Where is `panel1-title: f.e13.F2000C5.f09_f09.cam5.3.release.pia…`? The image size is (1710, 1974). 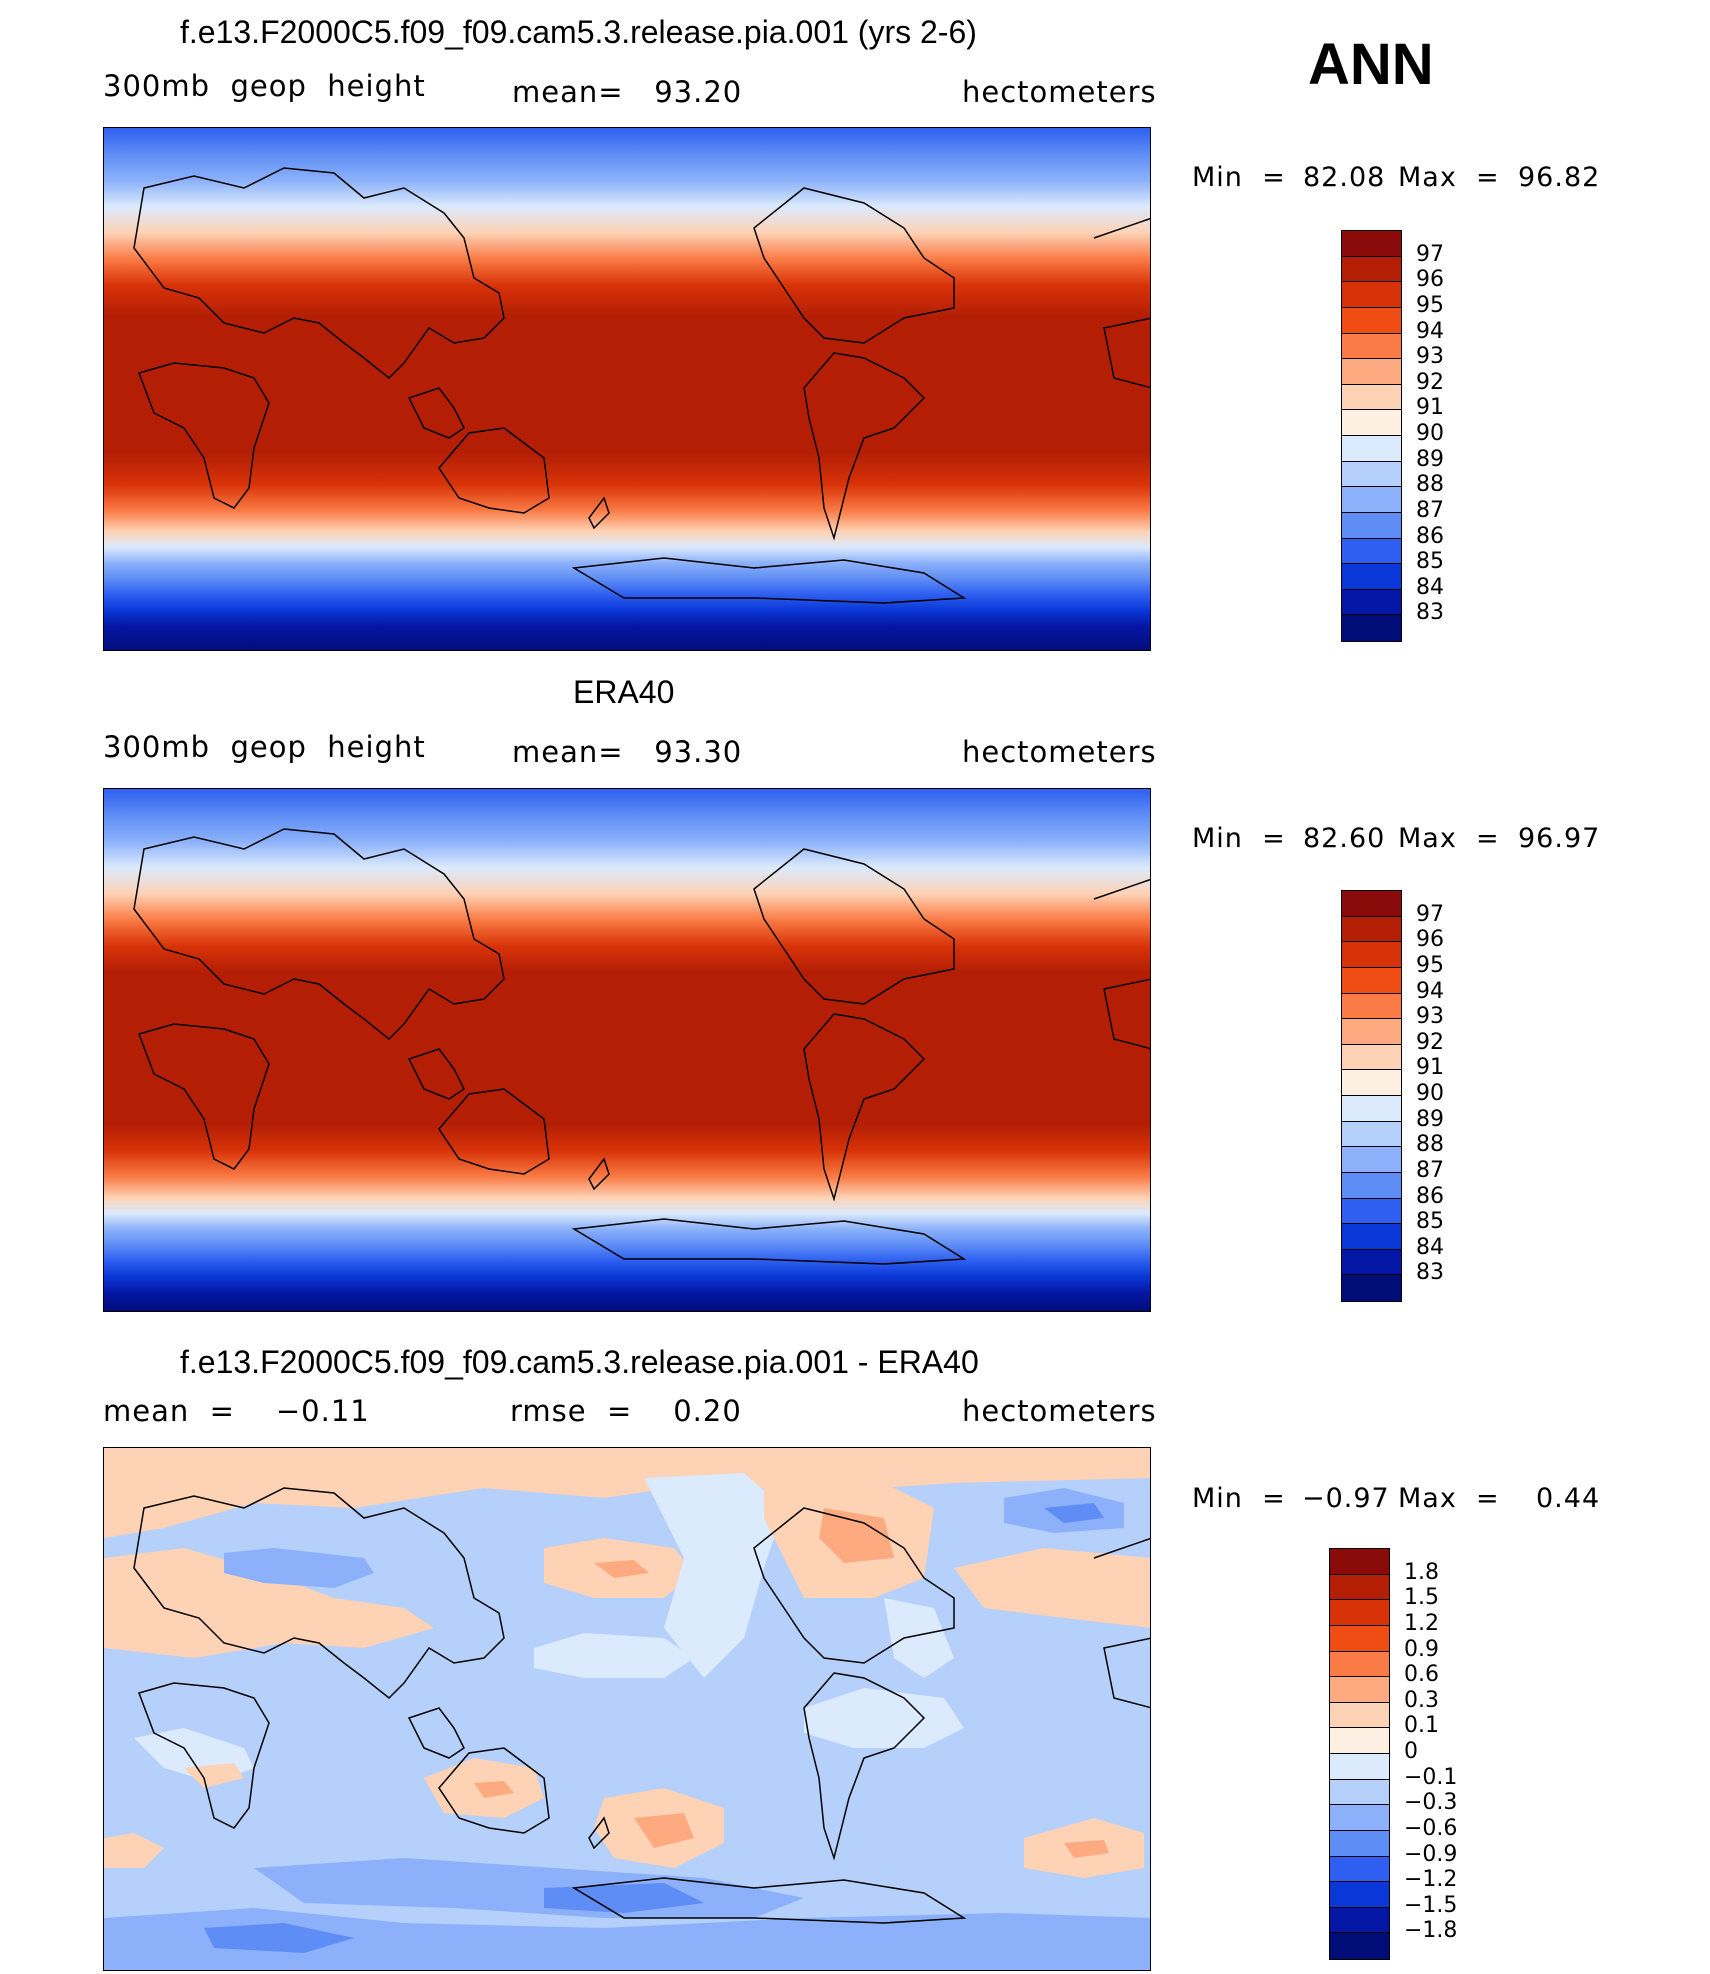
panel1-title: f.e13.F2000C5.f09_f09.cam5.3.release.pia… is located at coordinates (578, 32).